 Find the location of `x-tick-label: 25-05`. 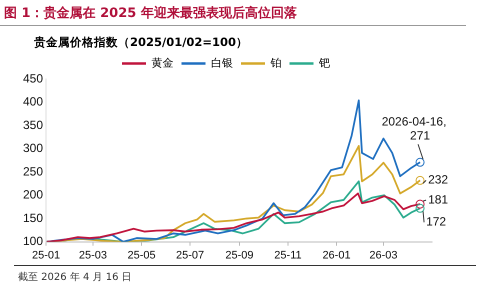

x-tick-label: 25-05 is located at coordinates (141, 255).